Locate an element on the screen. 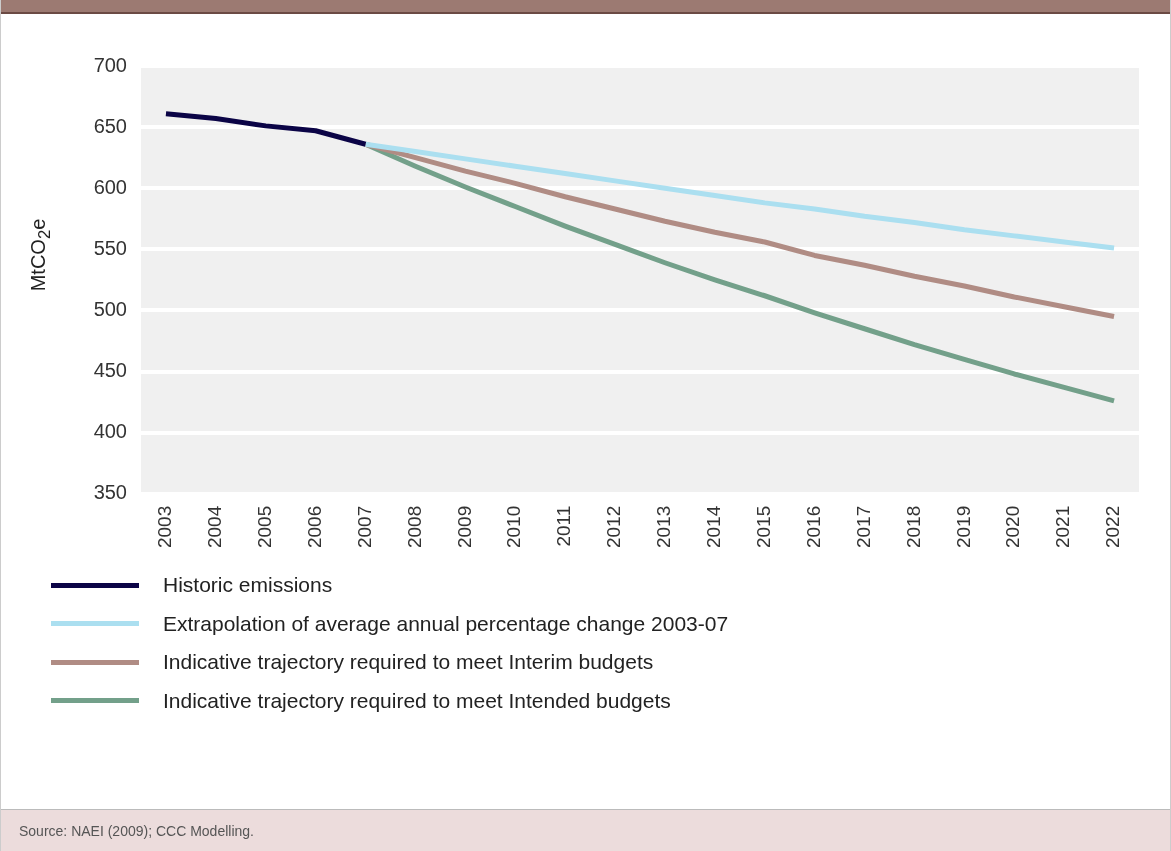 Image resolution: width=1171 pixels, height=851 pixels. y-tick-label: 550 is located at coordinates (110, 247).